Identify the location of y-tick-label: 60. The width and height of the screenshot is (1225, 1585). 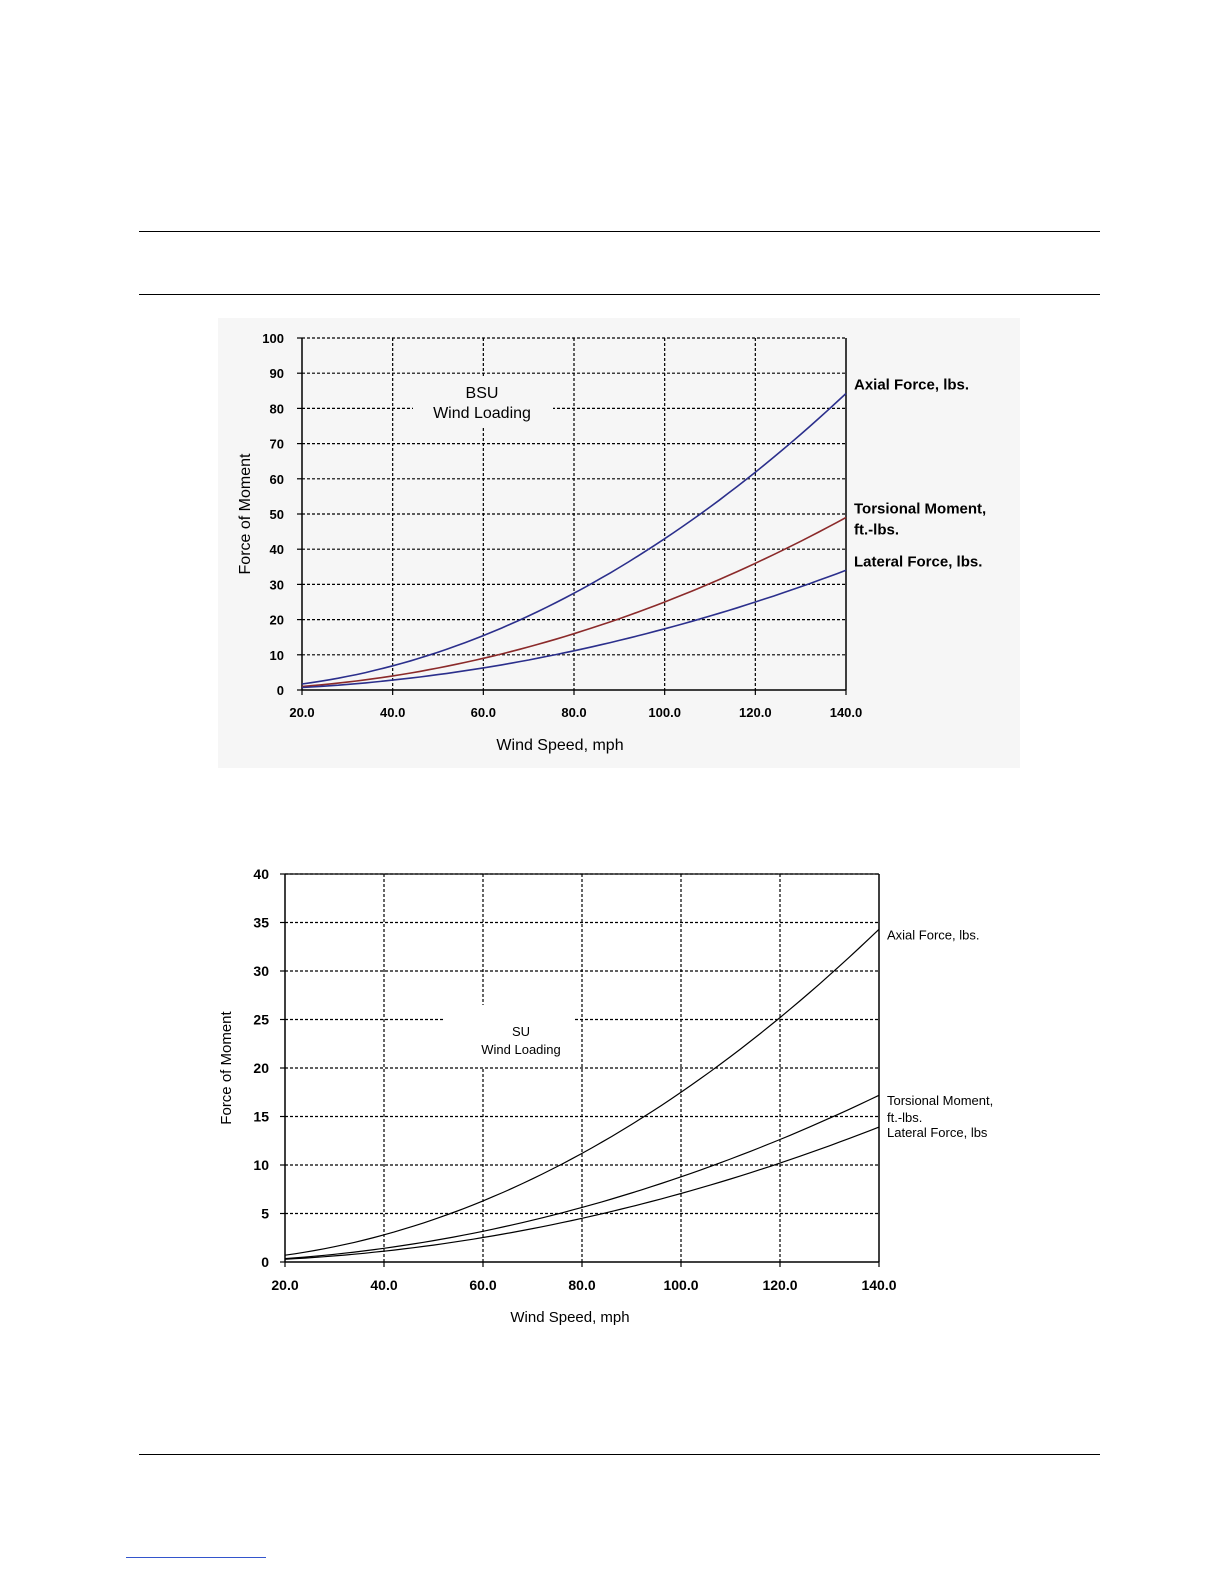
(277, 479).